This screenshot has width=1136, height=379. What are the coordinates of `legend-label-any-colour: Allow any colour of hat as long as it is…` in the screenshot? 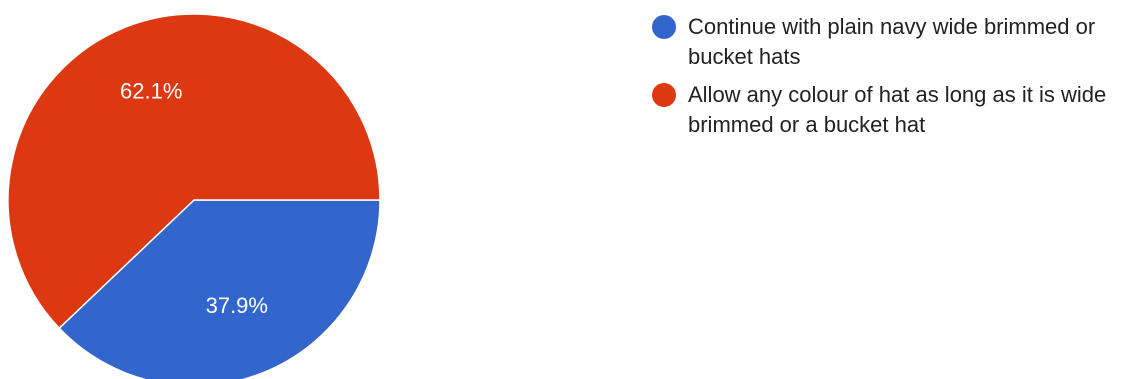 It's located at (897, 109).